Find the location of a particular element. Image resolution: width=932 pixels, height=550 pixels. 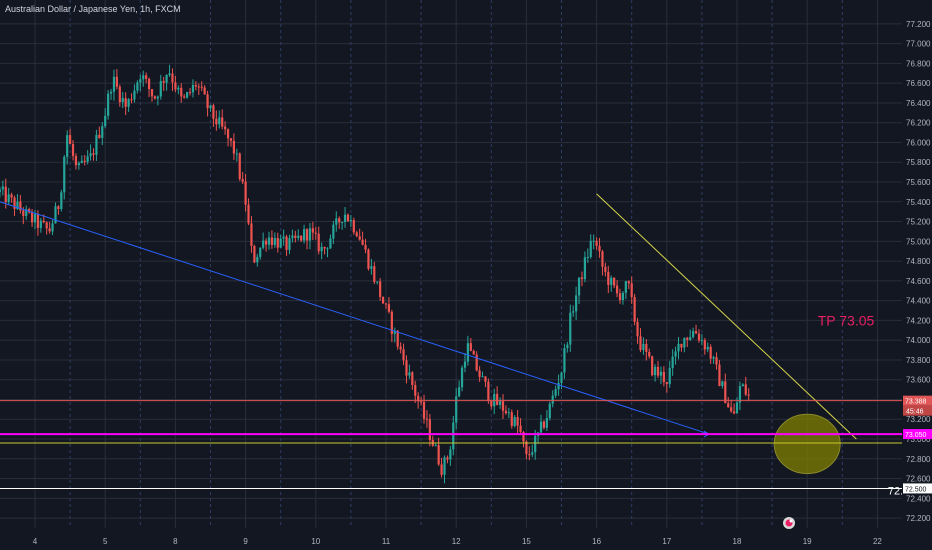

tp-annotation: TP 73.05 is located at coordinates (846, 320).